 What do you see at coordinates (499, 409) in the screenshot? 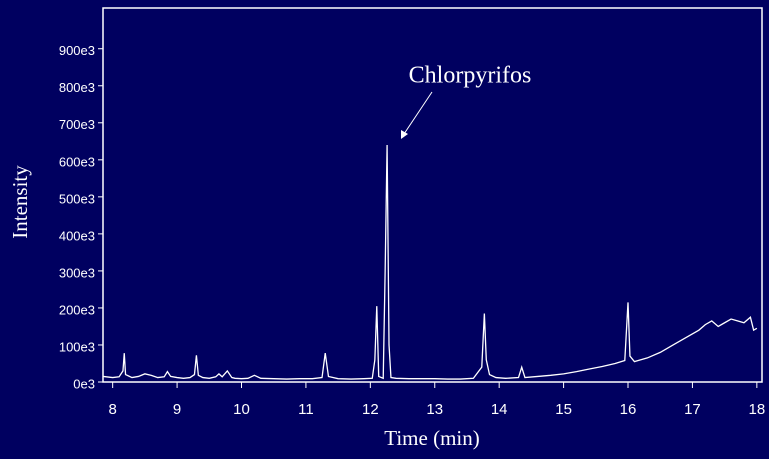
I see `x-tick-label: 14` at bounding box center [499, 409].